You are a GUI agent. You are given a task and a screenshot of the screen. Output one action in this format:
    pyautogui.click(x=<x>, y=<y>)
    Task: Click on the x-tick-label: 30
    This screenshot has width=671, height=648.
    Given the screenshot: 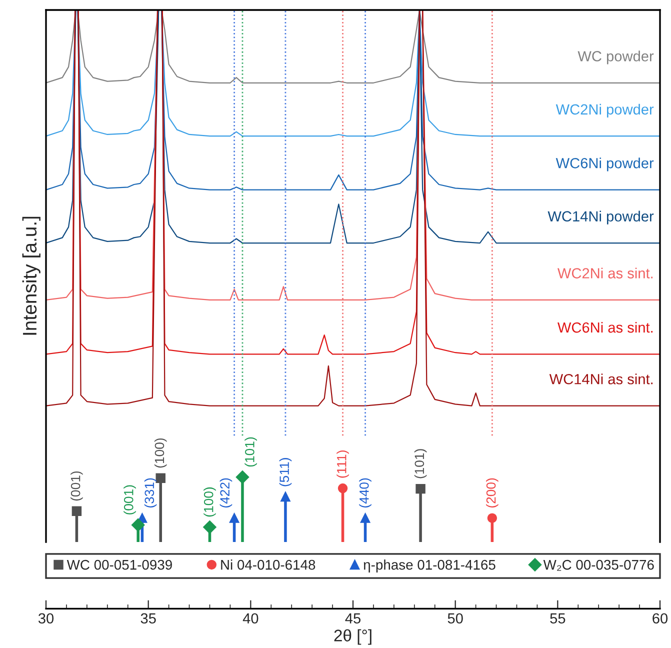 What is the action you would take?
    pyautogui.click(x=46, y=618)
    